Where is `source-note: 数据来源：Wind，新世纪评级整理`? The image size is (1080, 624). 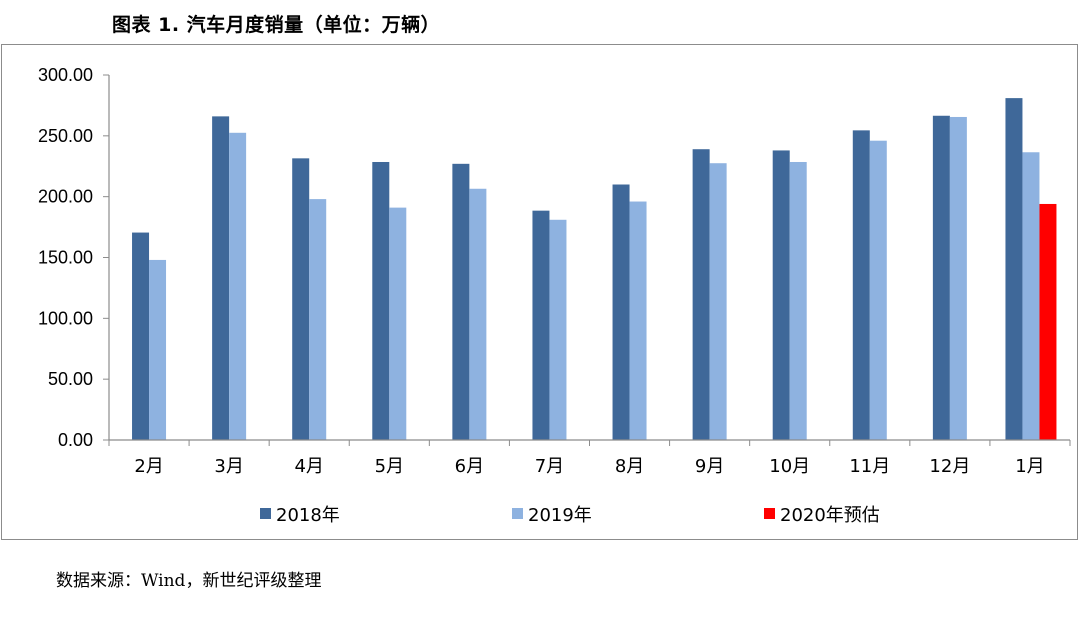 source-note: 数据来源：Wind，新世纪评级整理 is located at coordinates (189, 581).